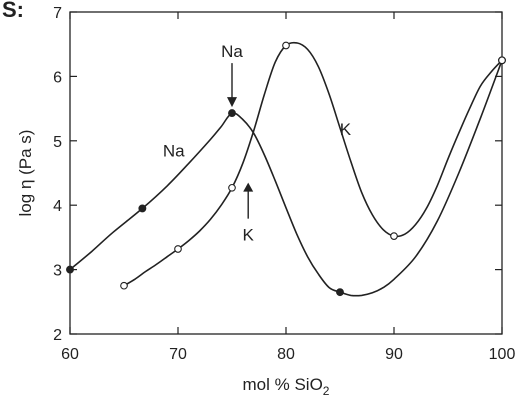 The width and height of the screenshot is (519, 403). What do you see at coordinates (57, 335) in the screenshot?
I see `y-tick-label: 2` at bounding box center [57, 335].